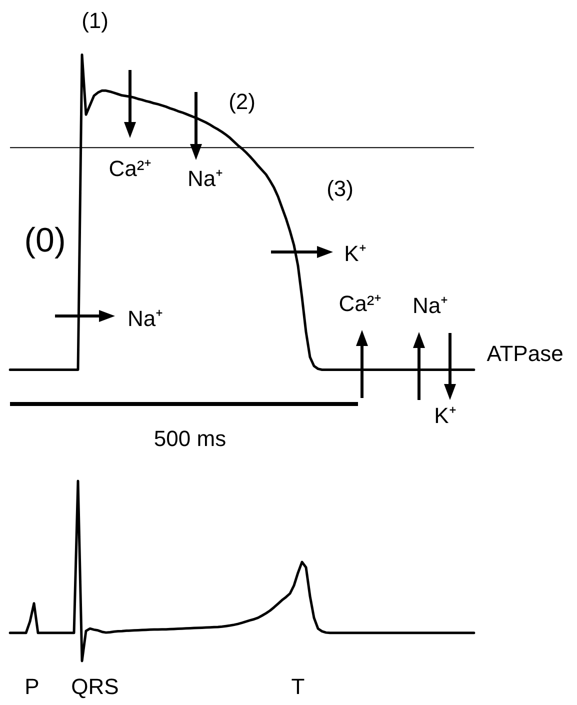  What do you see at coordinates (95, 687) in the screenshot?
I see `text: QRS` at bounding box center [95, 687].